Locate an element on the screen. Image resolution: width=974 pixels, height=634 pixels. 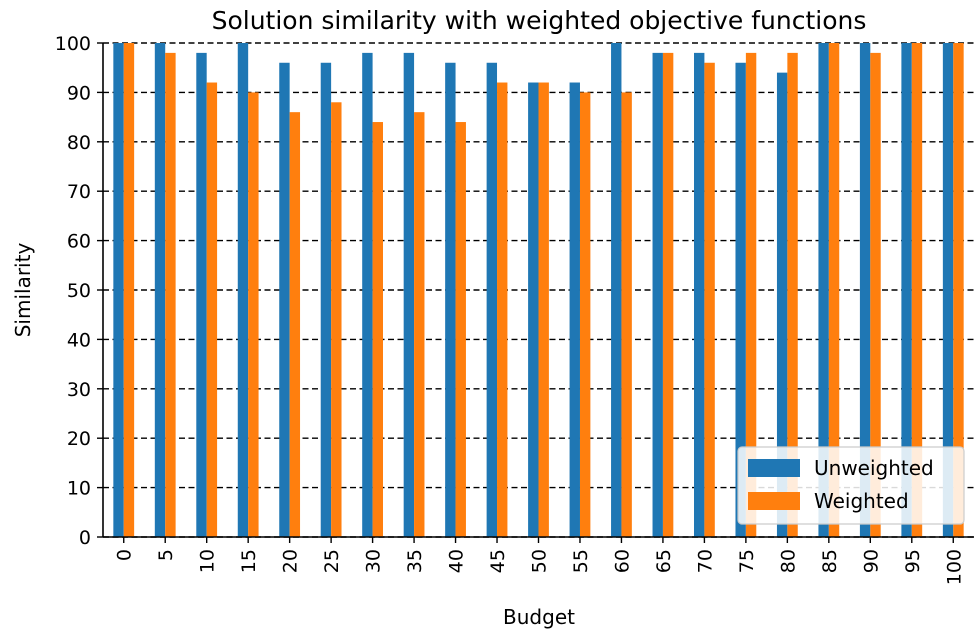
x-tick-label: 30 is located at coordinates (374, 561).